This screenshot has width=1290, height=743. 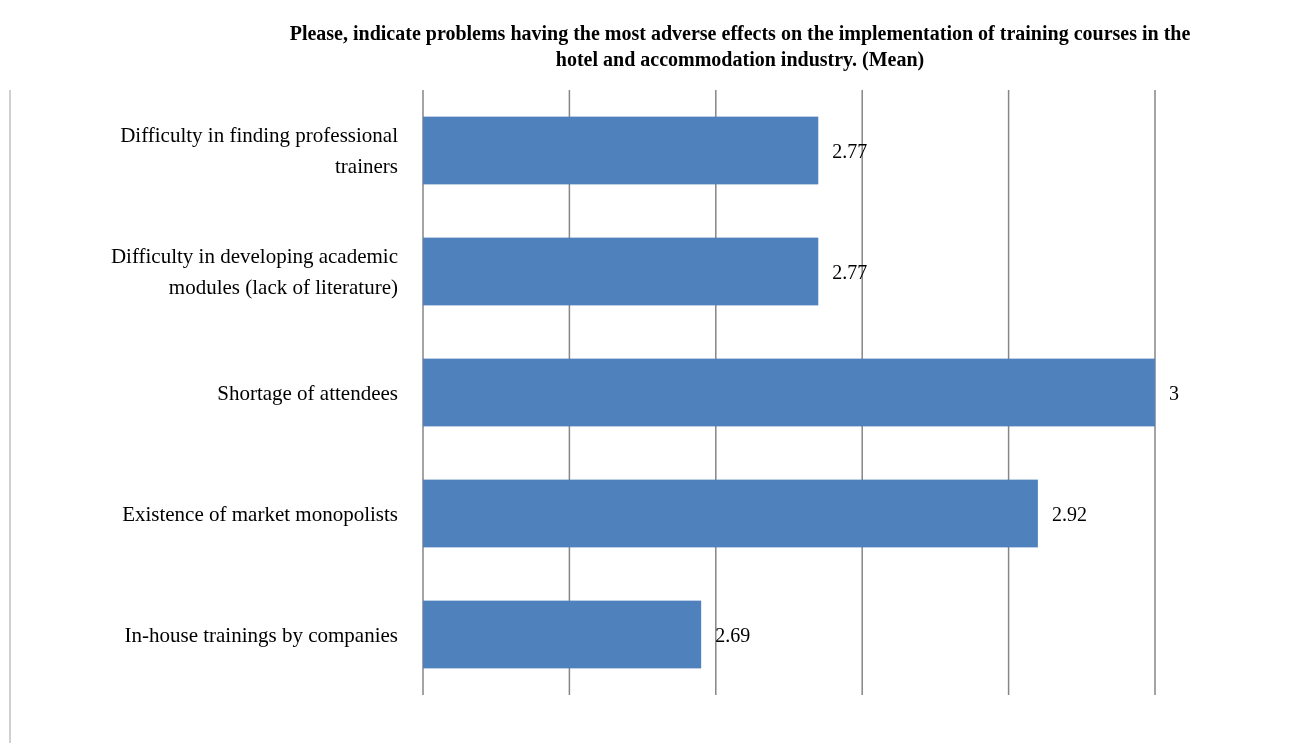 What do you see at coordinates (260, 513) in the screenshot?
I see `y-tick-label: Existence of market monopolists` at bounding box center [260, 513].